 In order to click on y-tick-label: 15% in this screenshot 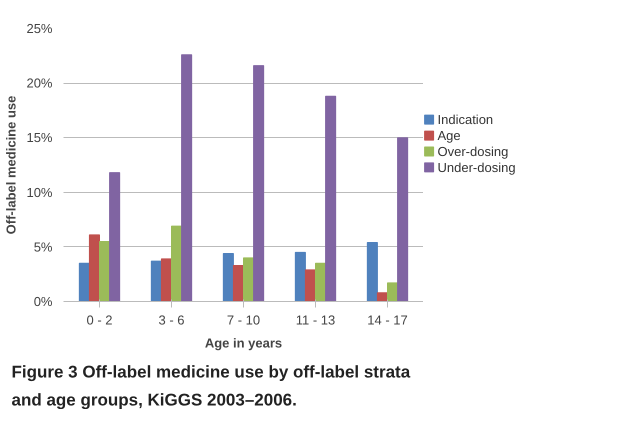, I will do `click(39, 138)`.